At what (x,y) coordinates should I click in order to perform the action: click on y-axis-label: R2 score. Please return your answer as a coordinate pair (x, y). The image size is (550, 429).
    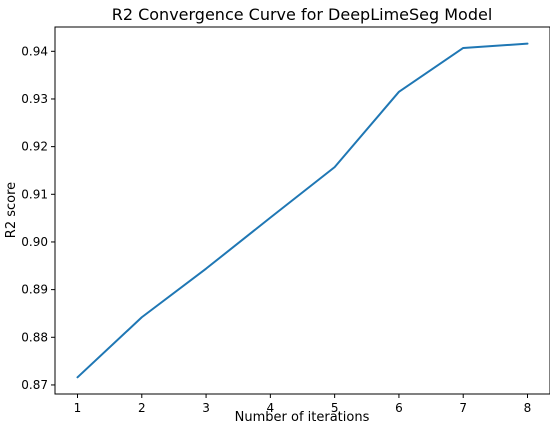
    Looking at the image, I should click on (11, 210).